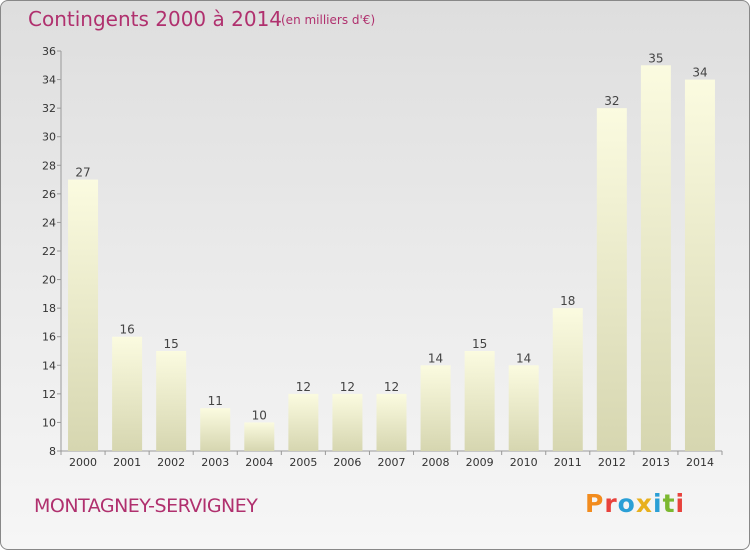 The height and width of the screenshot is (550, 750). I want to click on data-label-2012: 32, so click(611, 101).